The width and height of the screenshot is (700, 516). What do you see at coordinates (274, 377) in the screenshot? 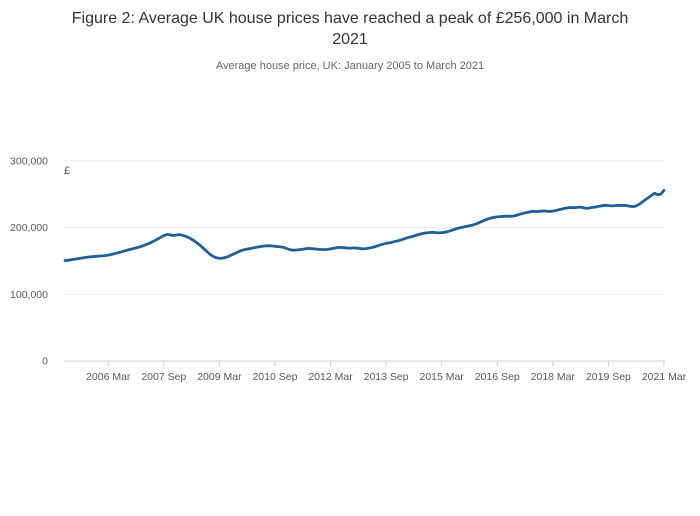
I see `x-tick-label: 2010 Sep` at bounding box center [274, 377].